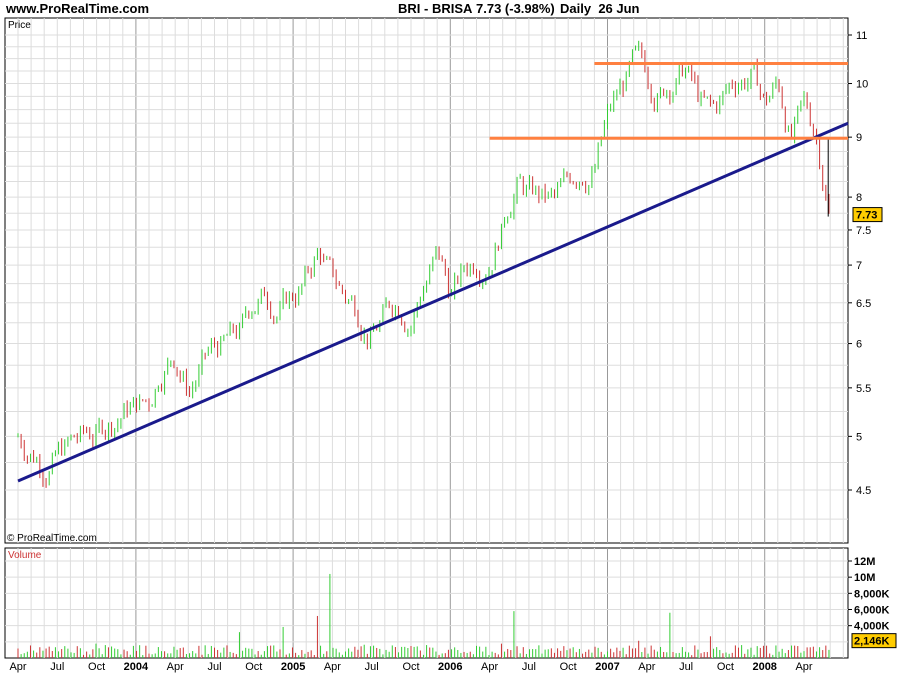 The width and height of the screenshot is (900, 700). Describe the element at coordinates (872, 627) in the screenshot. I see `volume-tick-label: 4,000K` at that location.